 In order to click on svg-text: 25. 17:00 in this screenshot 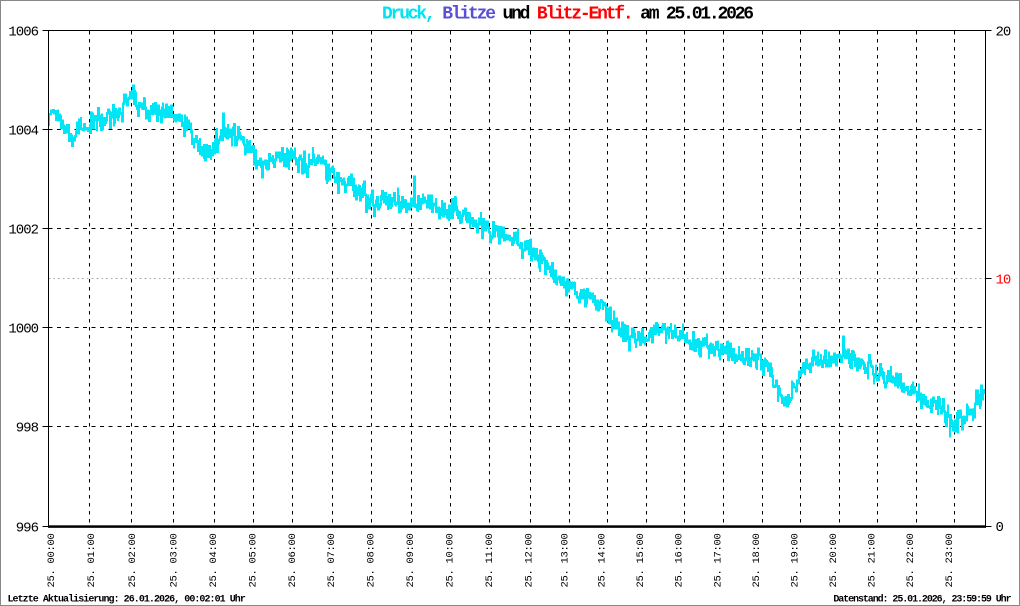, I will do `click(718, 560)`.